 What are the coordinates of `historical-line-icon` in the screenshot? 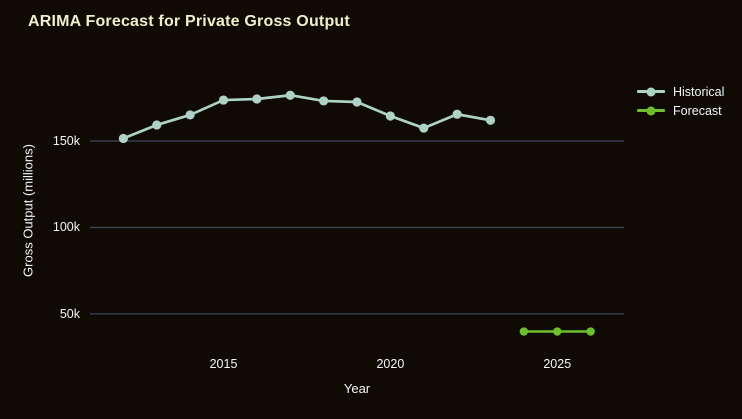 It's located at (651, 91).